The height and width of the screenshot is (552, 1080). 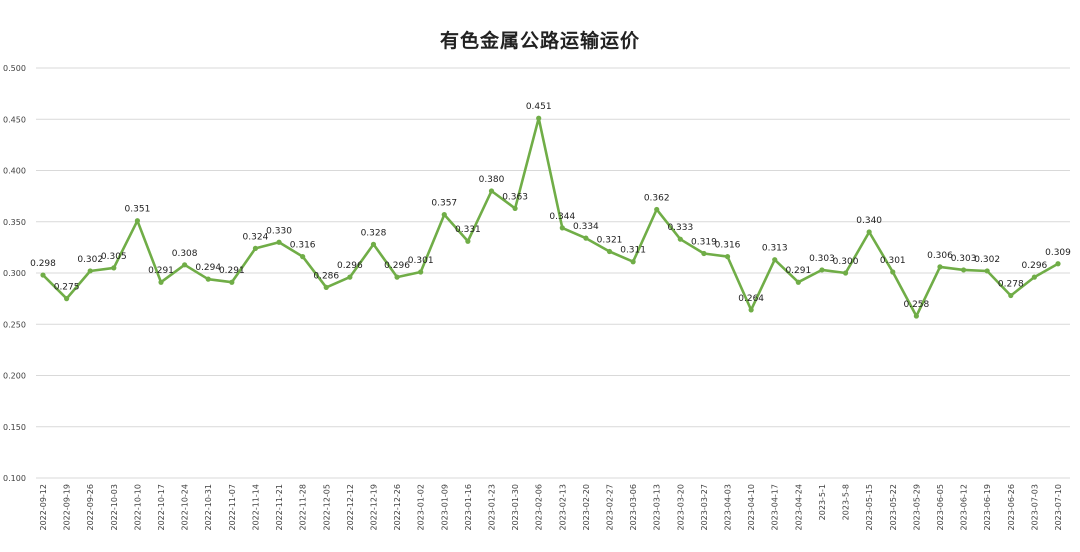 What do you see at coordinates (255, 507) in the screenshot?
I see `x-tick-label: 2022-11-14` at bounding box center [255, 507].